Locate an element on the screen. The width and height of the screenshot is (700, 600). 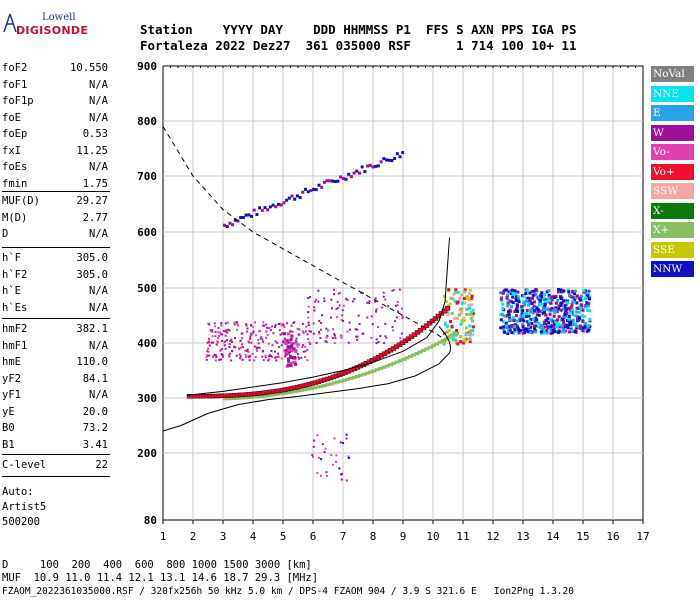
param-value: 305.0 is located at coordinates (92, 274).